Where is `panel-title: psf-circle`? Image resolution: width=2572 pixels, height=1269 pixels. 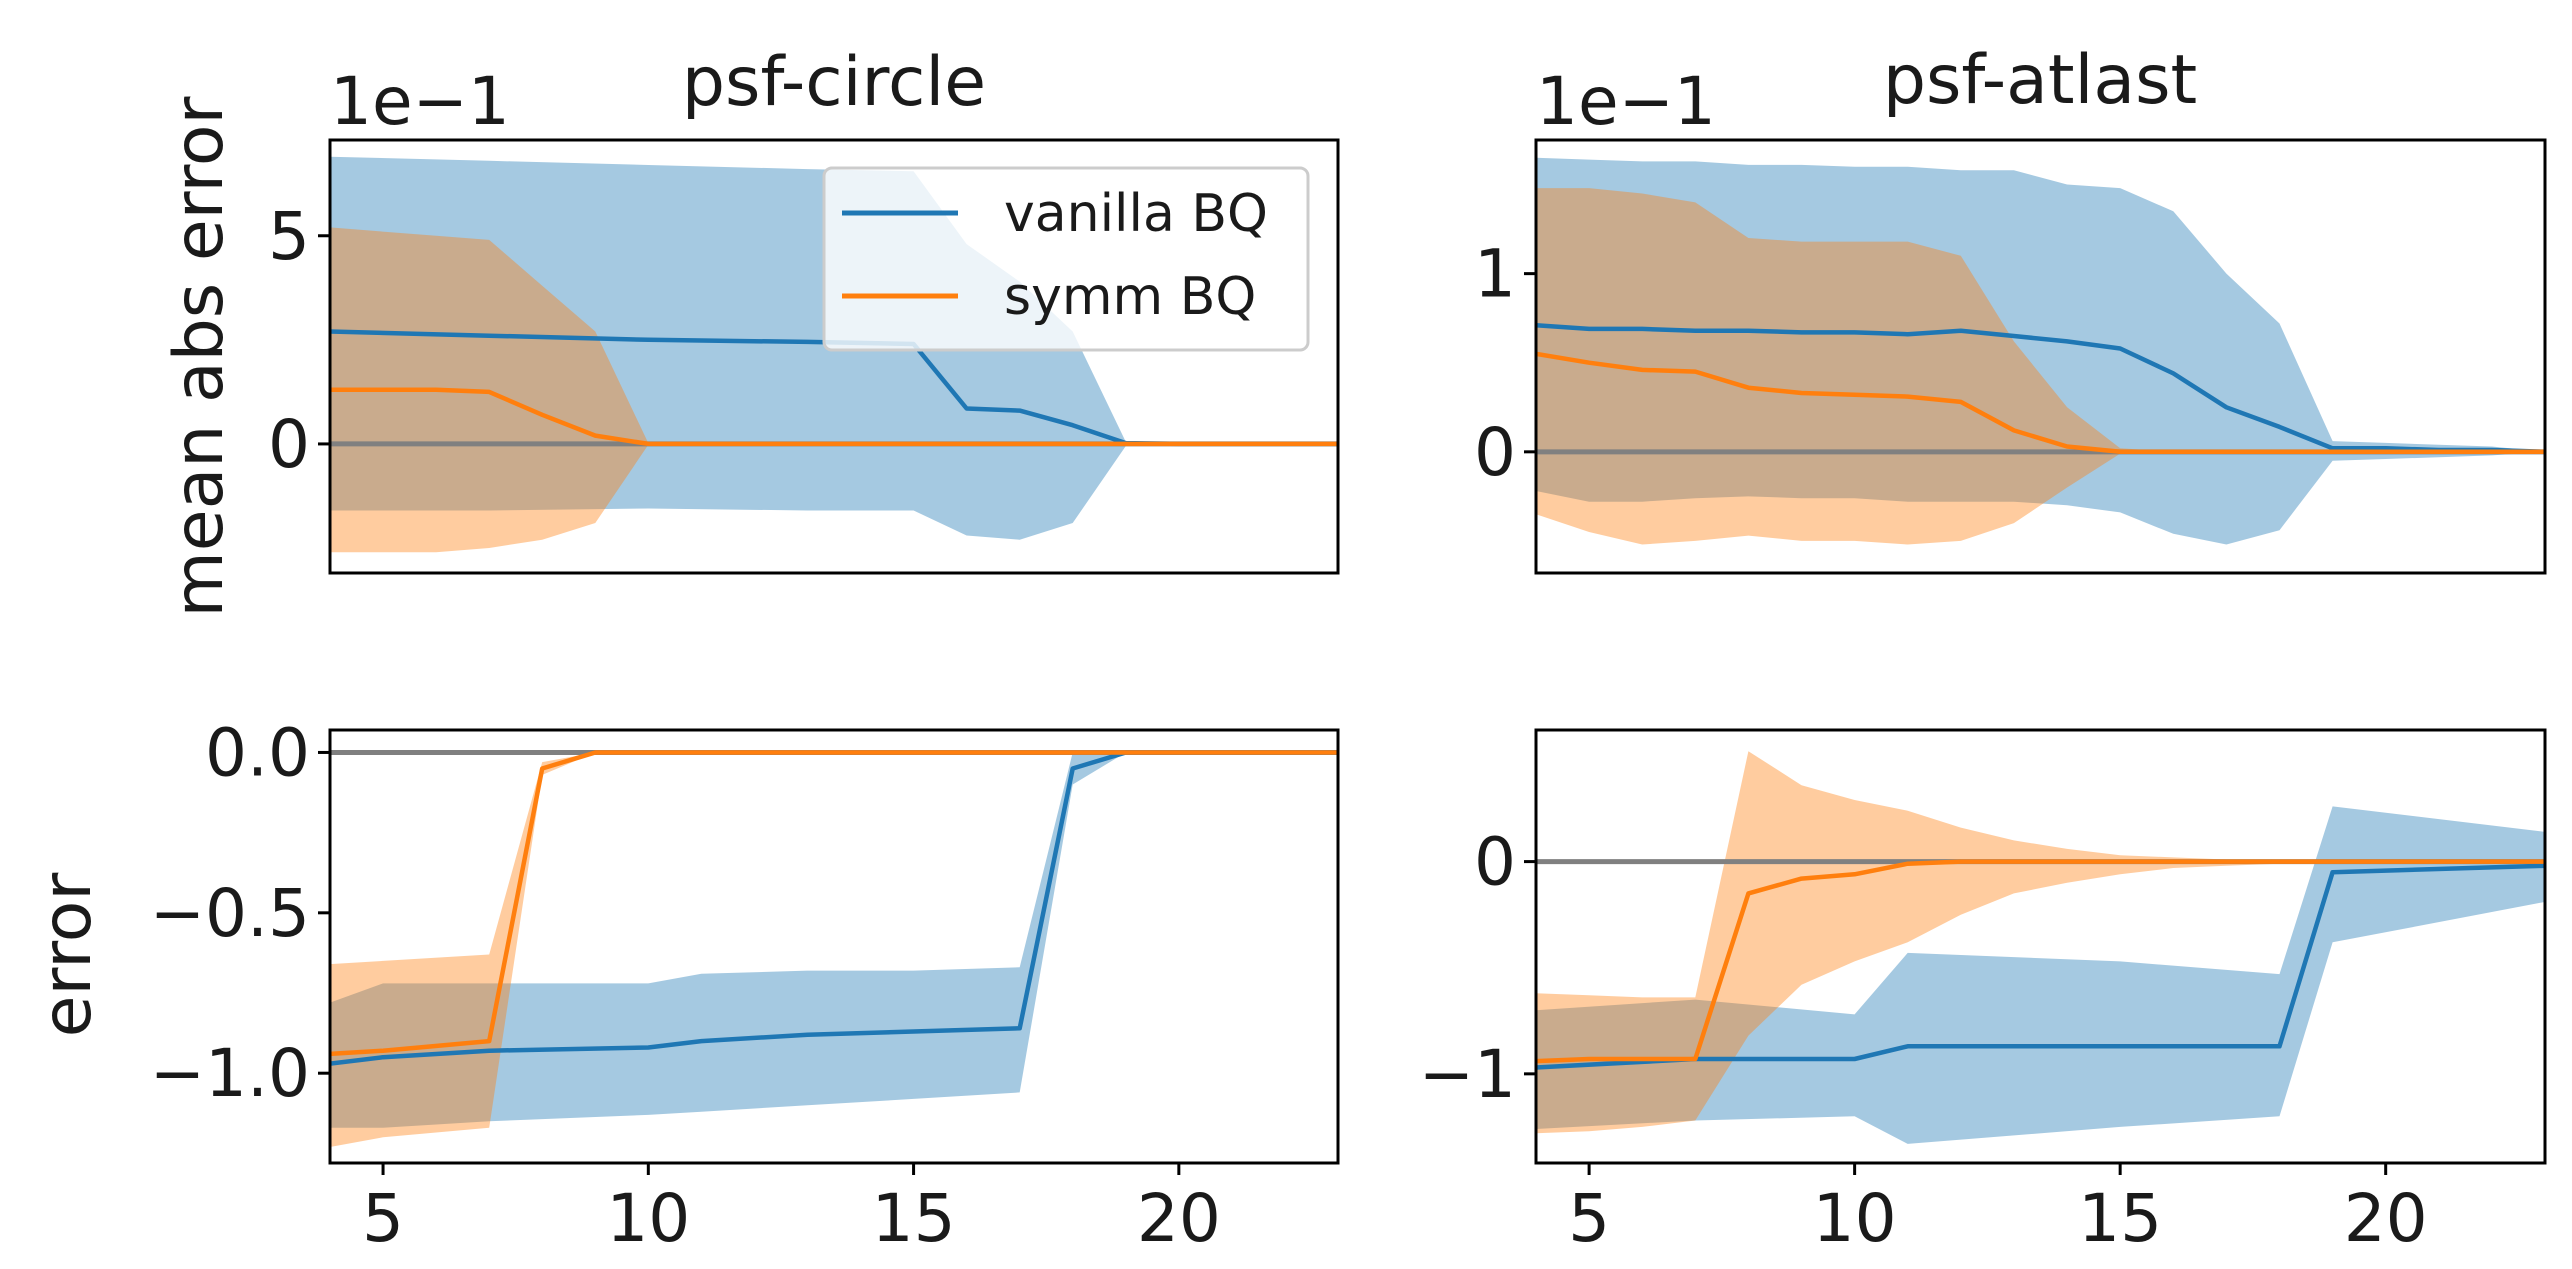
panel-title: psf-circle is located at coordinates (834, 82).